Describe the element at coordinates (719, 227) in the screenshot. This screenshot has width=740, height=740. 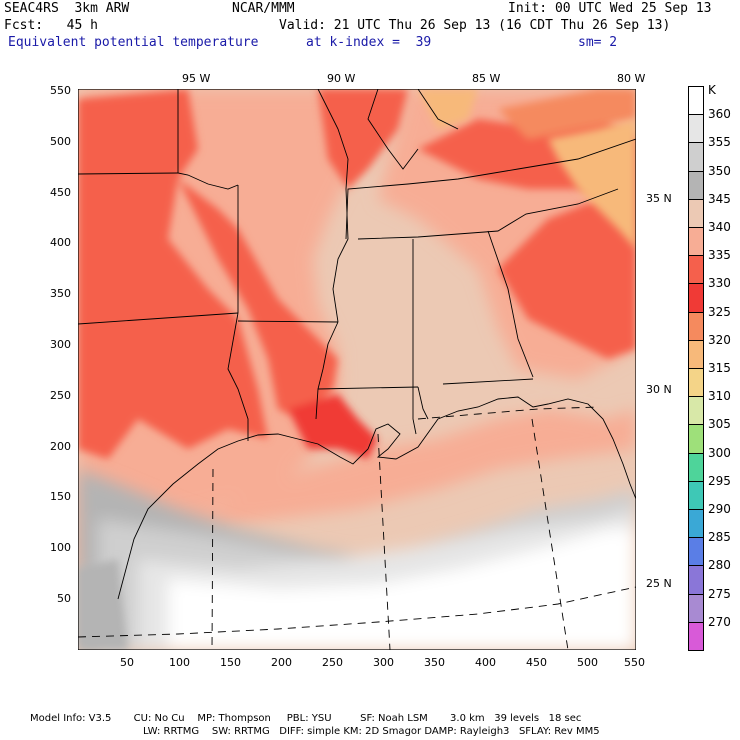
I see `legend-level-label: 340` at that location.